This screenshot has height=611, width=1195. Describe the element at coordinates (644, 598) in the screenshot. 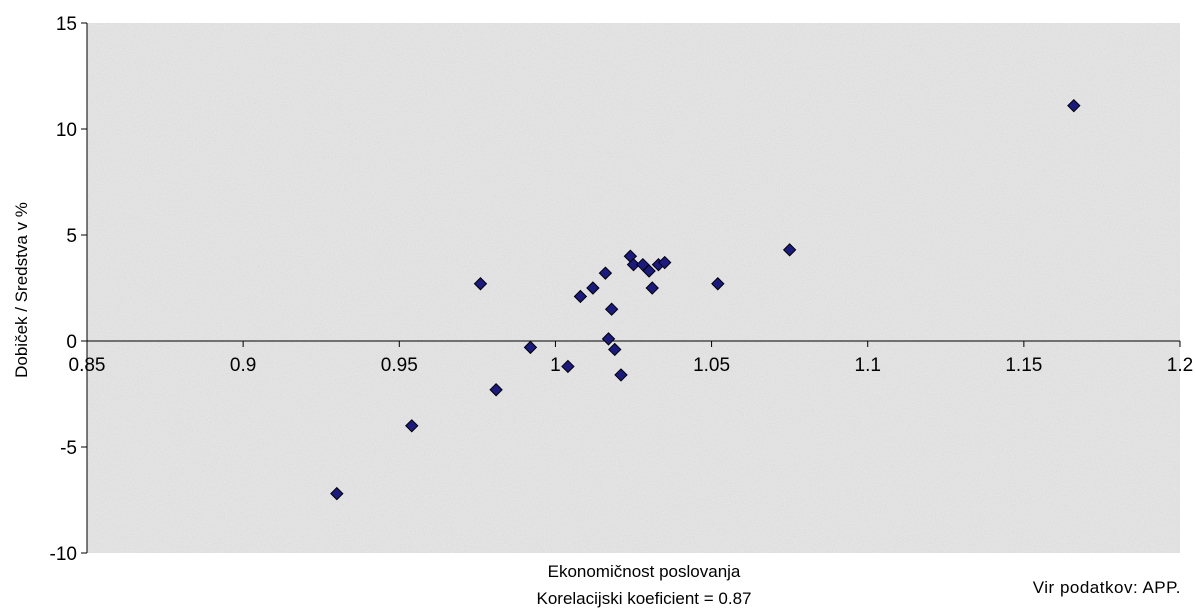

I see `correlation-label: Korelacijski koeficient = 0.87` at that location.